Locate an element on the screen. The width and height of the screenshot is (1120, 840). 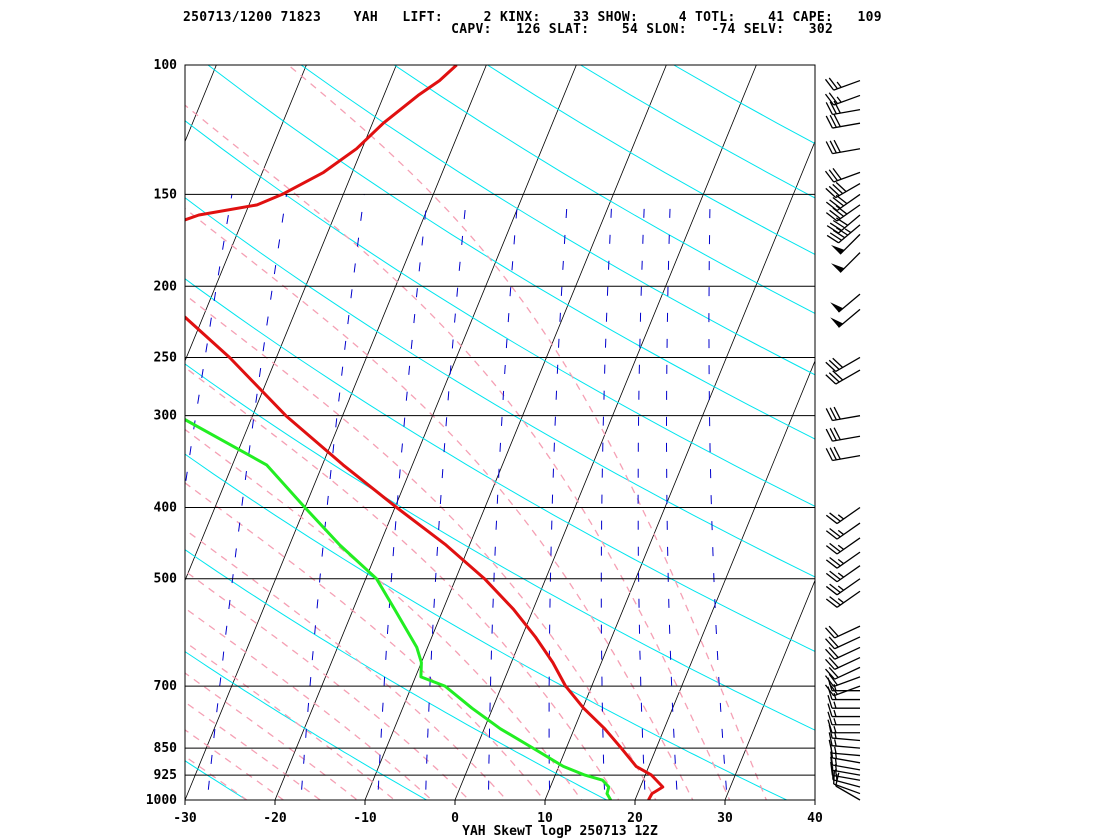
y-tick-label: 1000 is located at coordinates (161, 800).